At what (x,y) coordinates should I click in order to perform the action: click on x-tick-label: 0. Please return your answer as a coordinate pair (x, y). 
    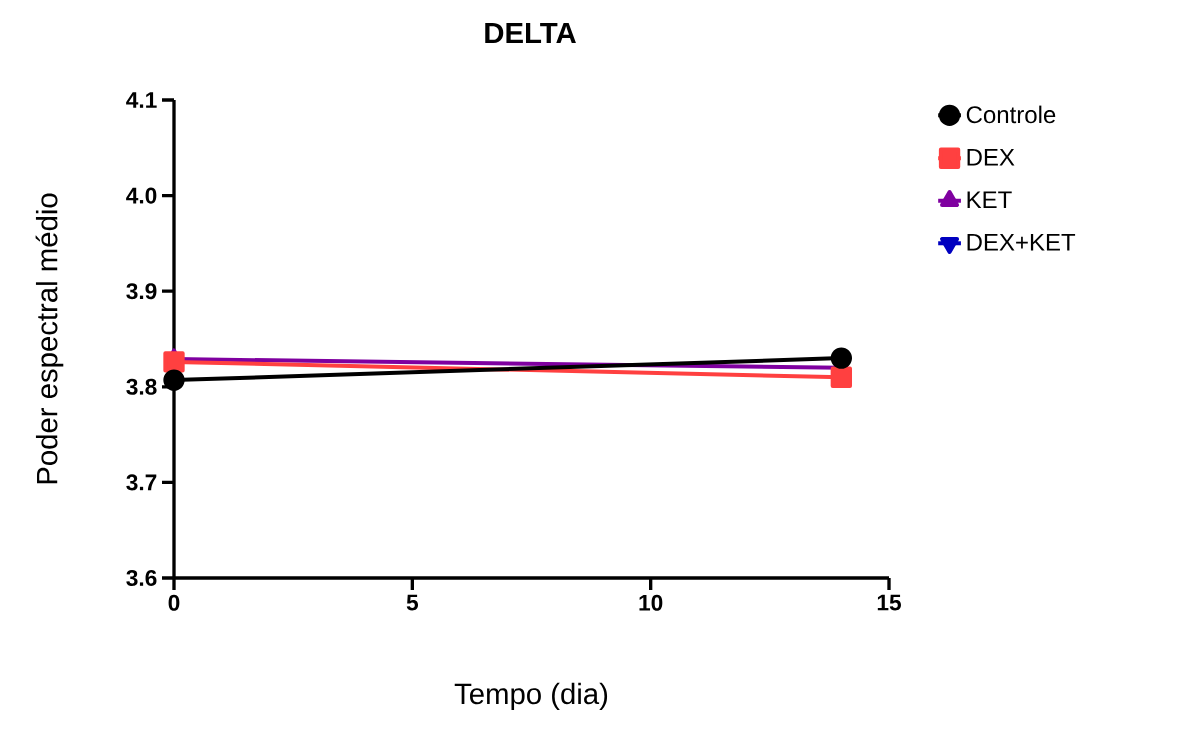
    Looking at the image, I should click on (174, 602).